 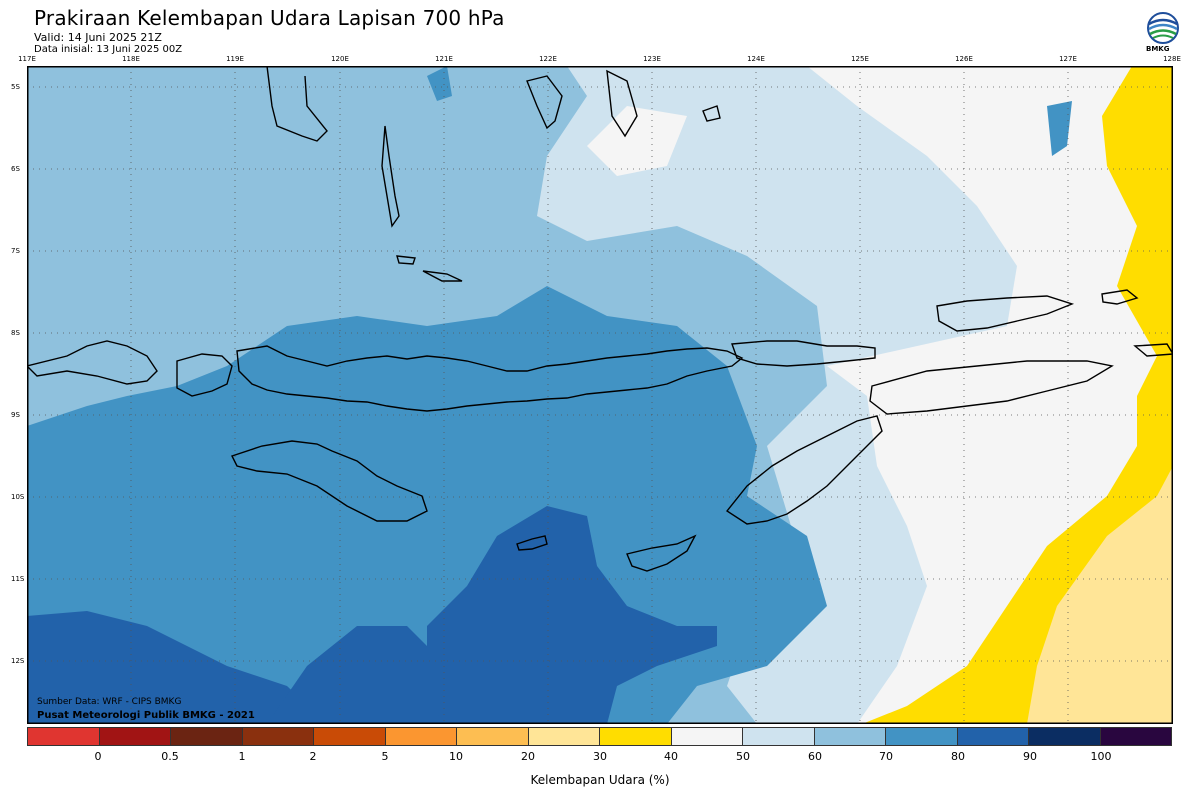 What do you see at coordinates (548, 59) in the screenshot?
I see `lon-label: 122E` at bounding box center [548, 59].